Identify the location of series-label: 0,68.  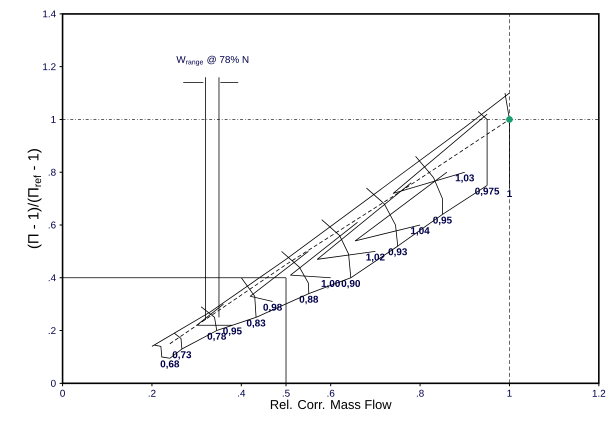
(170, 364).